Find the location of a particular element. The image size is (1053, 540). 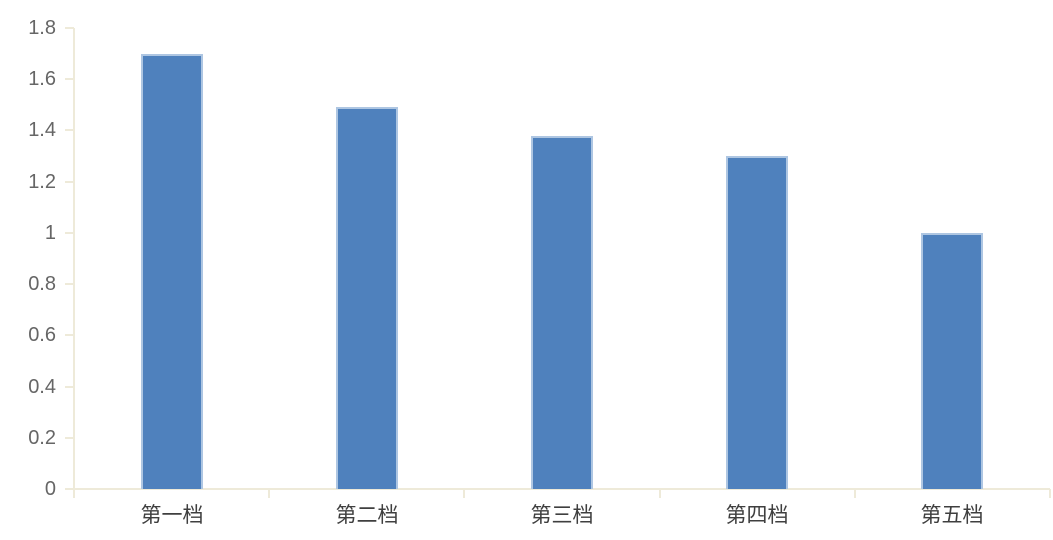

y-axis-tick-label: 1.8 is located at coordinates (42, 28).